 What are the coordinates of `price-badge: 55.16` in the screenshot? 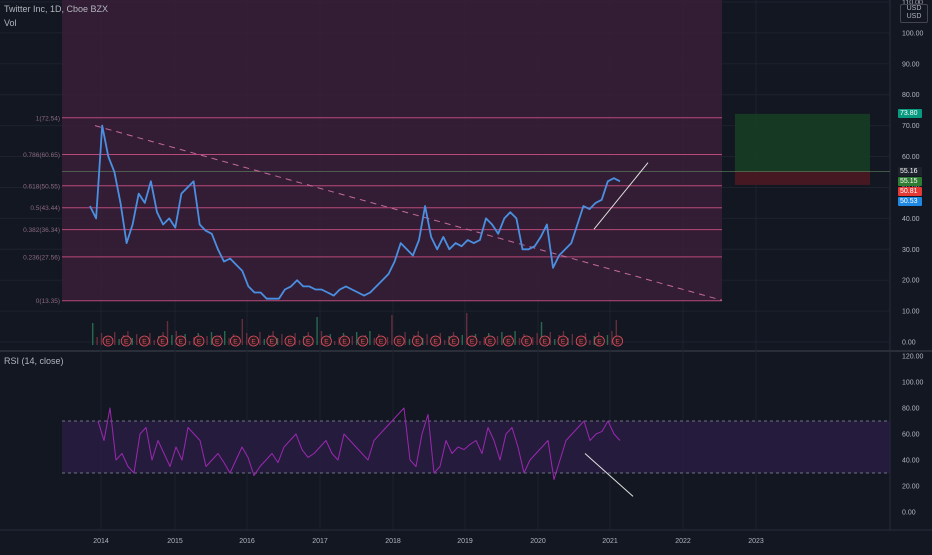 It's located at (910, 171).